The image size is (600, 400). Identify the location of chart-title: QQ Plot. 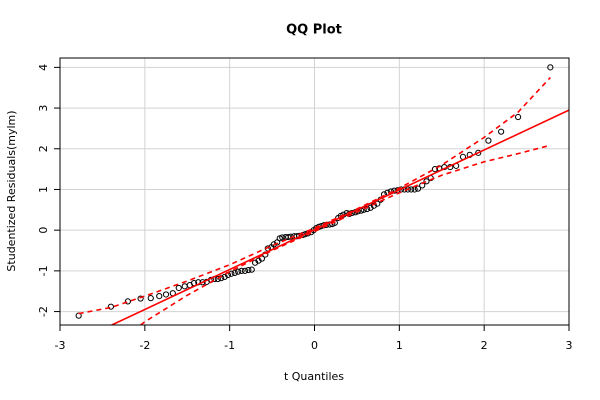
(314, 30).